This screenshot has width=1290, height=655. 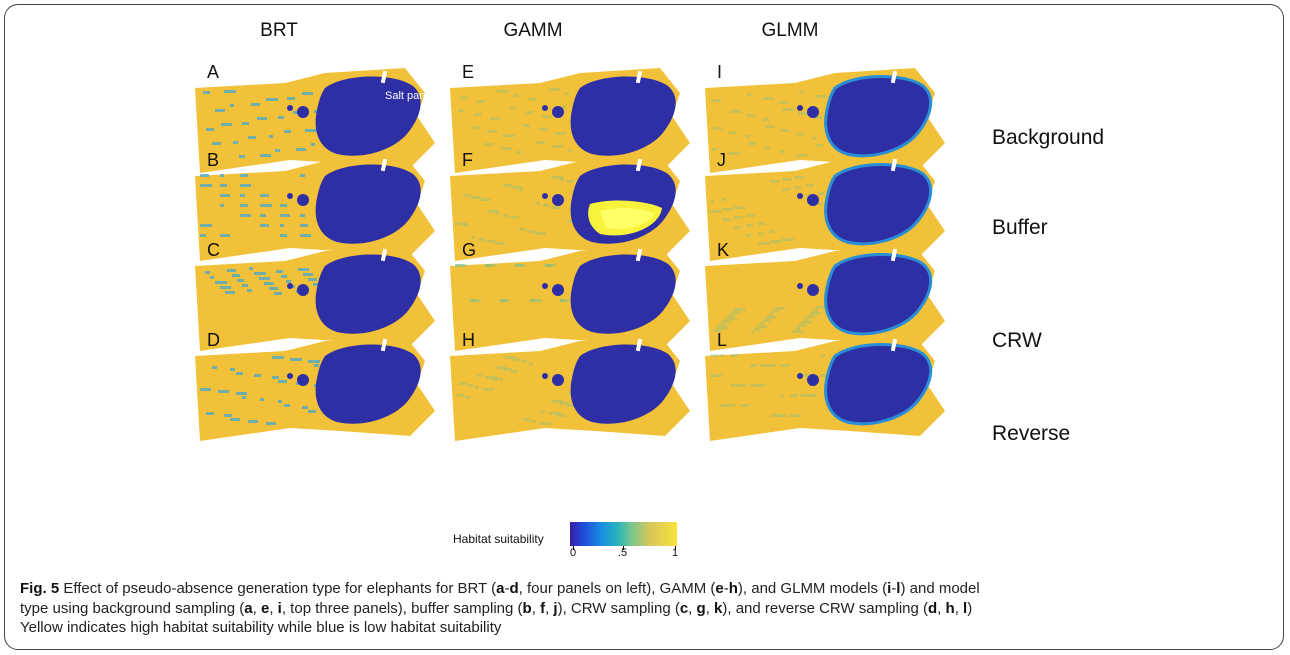 I want to click on row-label-background: Background, so click(x=1048, y=137).